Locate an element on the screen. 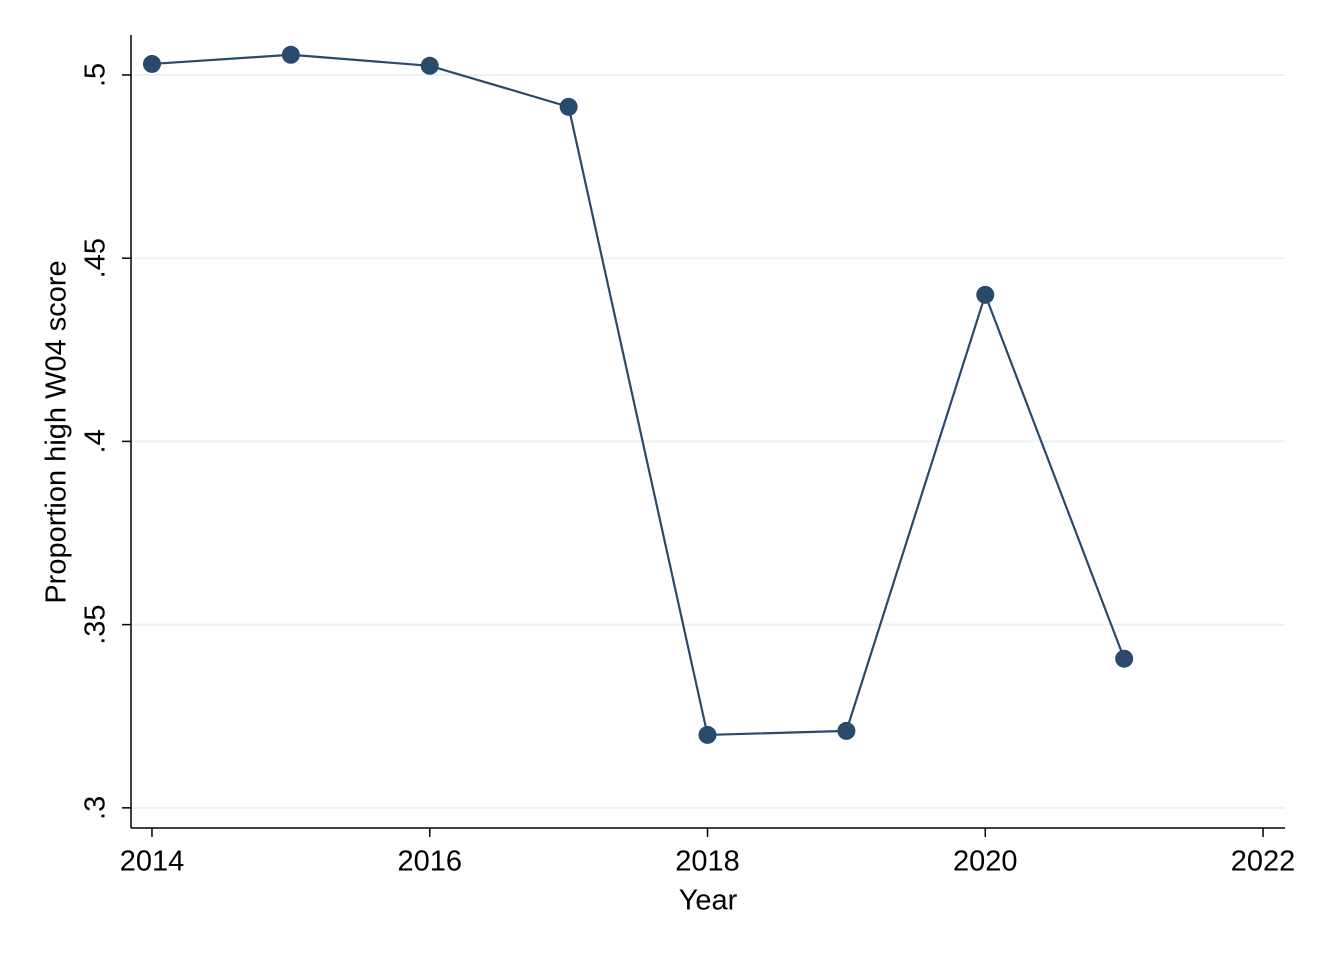  x-tick-label: 2016 is located at coordinates (429, 862).